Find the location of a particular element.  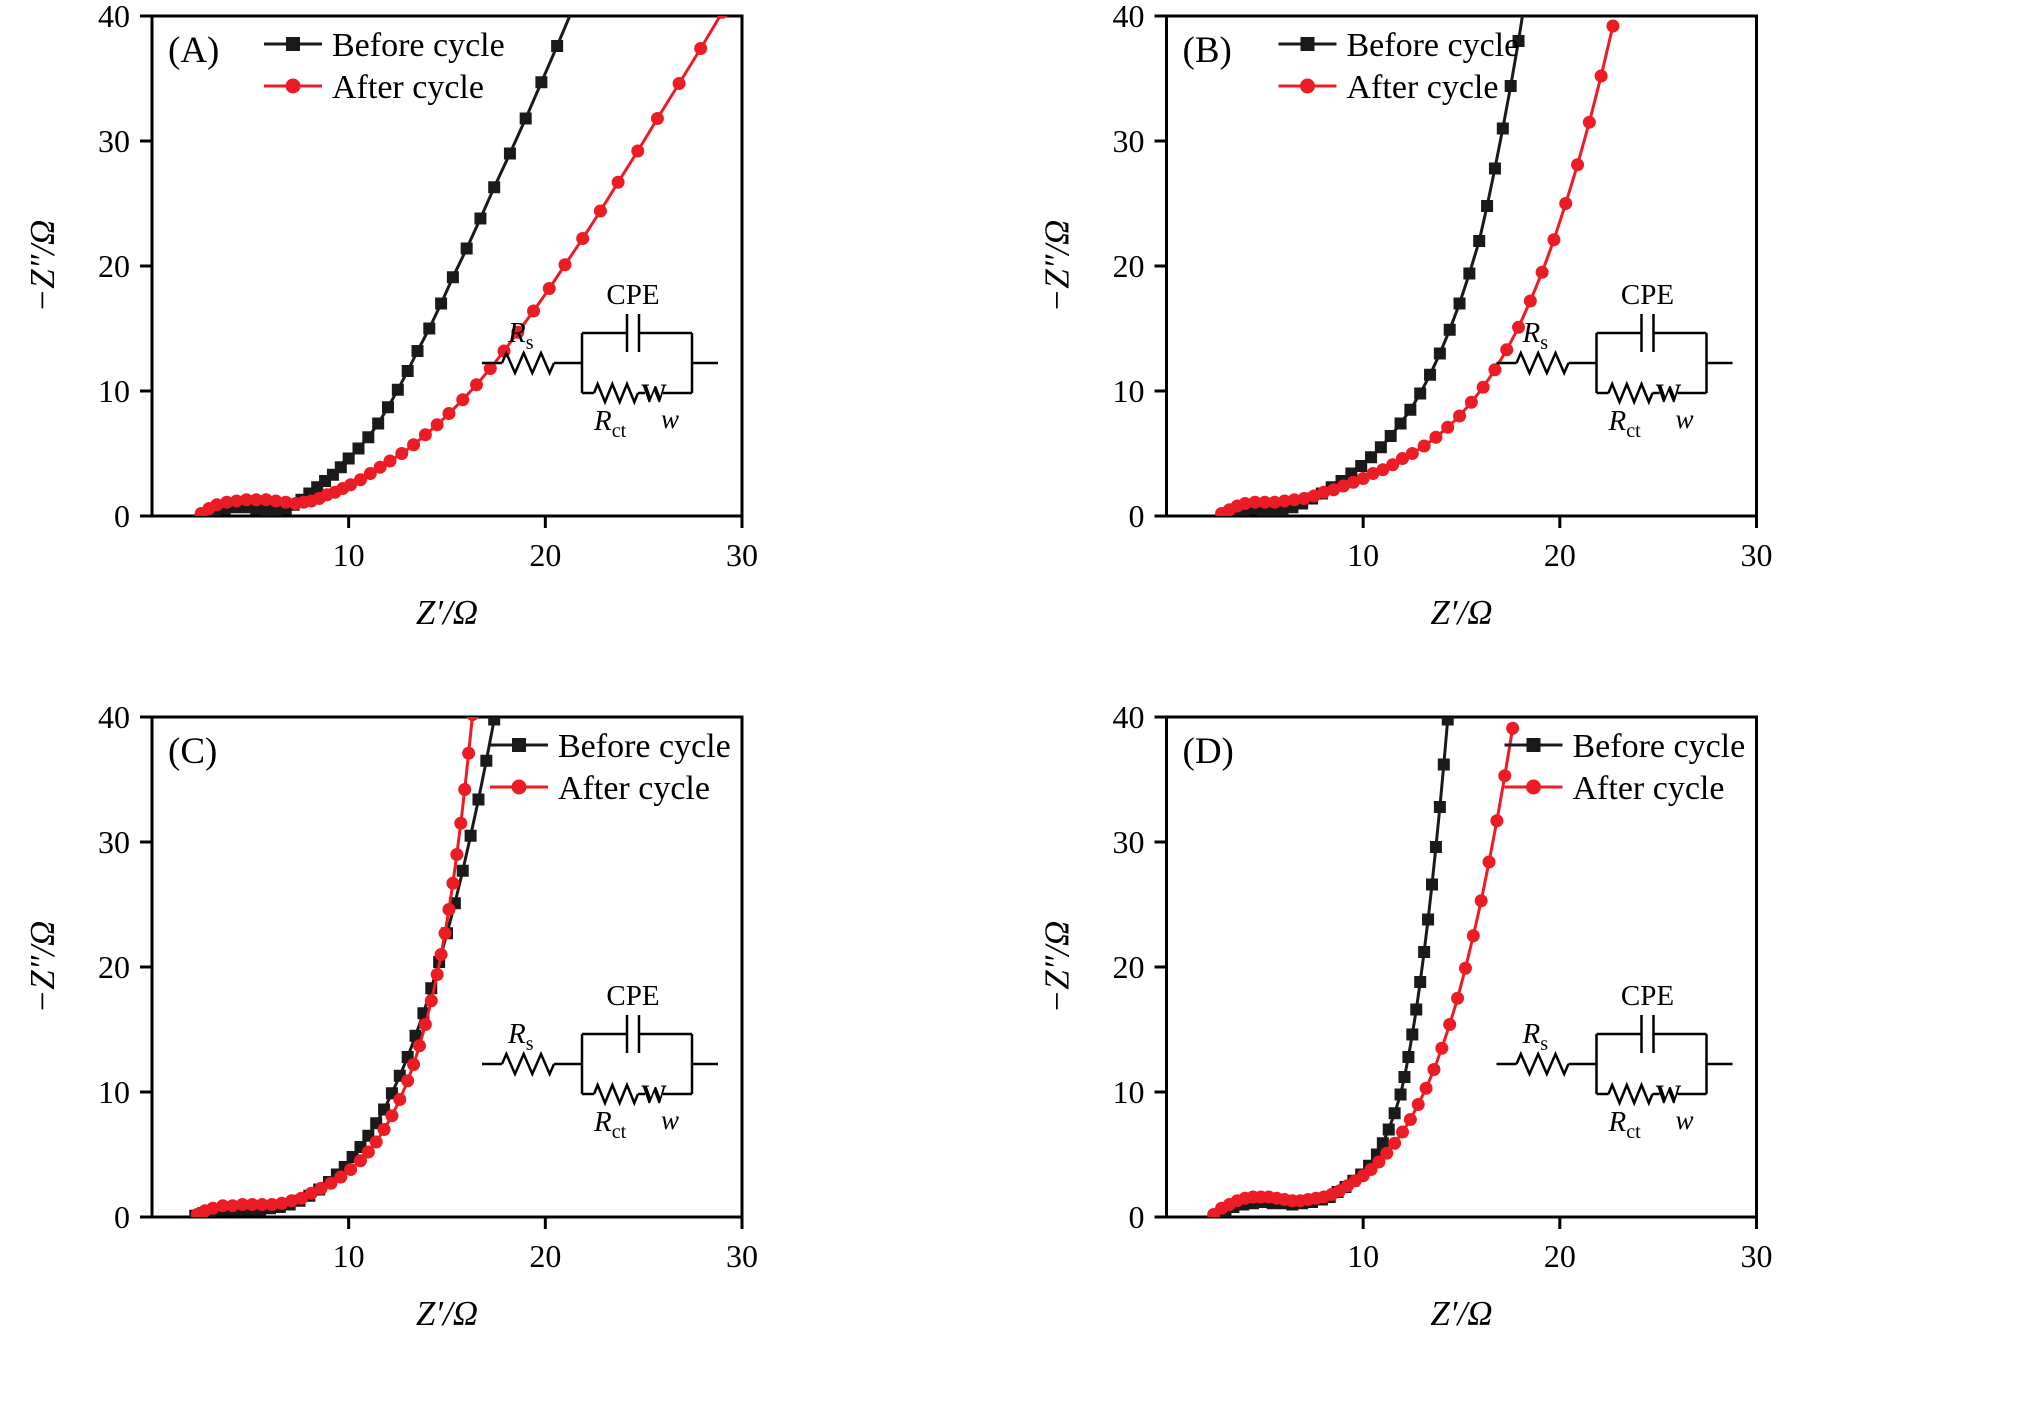

series-line is located at coordinates (335, 966).